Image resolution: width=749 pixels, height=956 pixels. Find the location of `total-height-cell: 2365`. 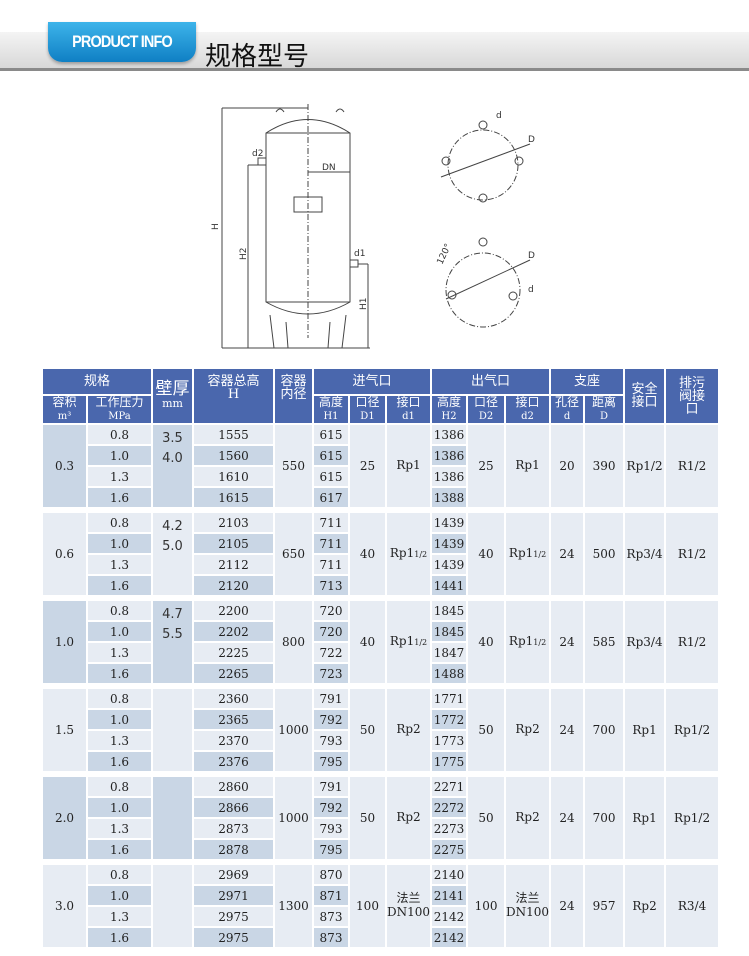

total-height-cell: 2365 is located at coordinates (233, 719).